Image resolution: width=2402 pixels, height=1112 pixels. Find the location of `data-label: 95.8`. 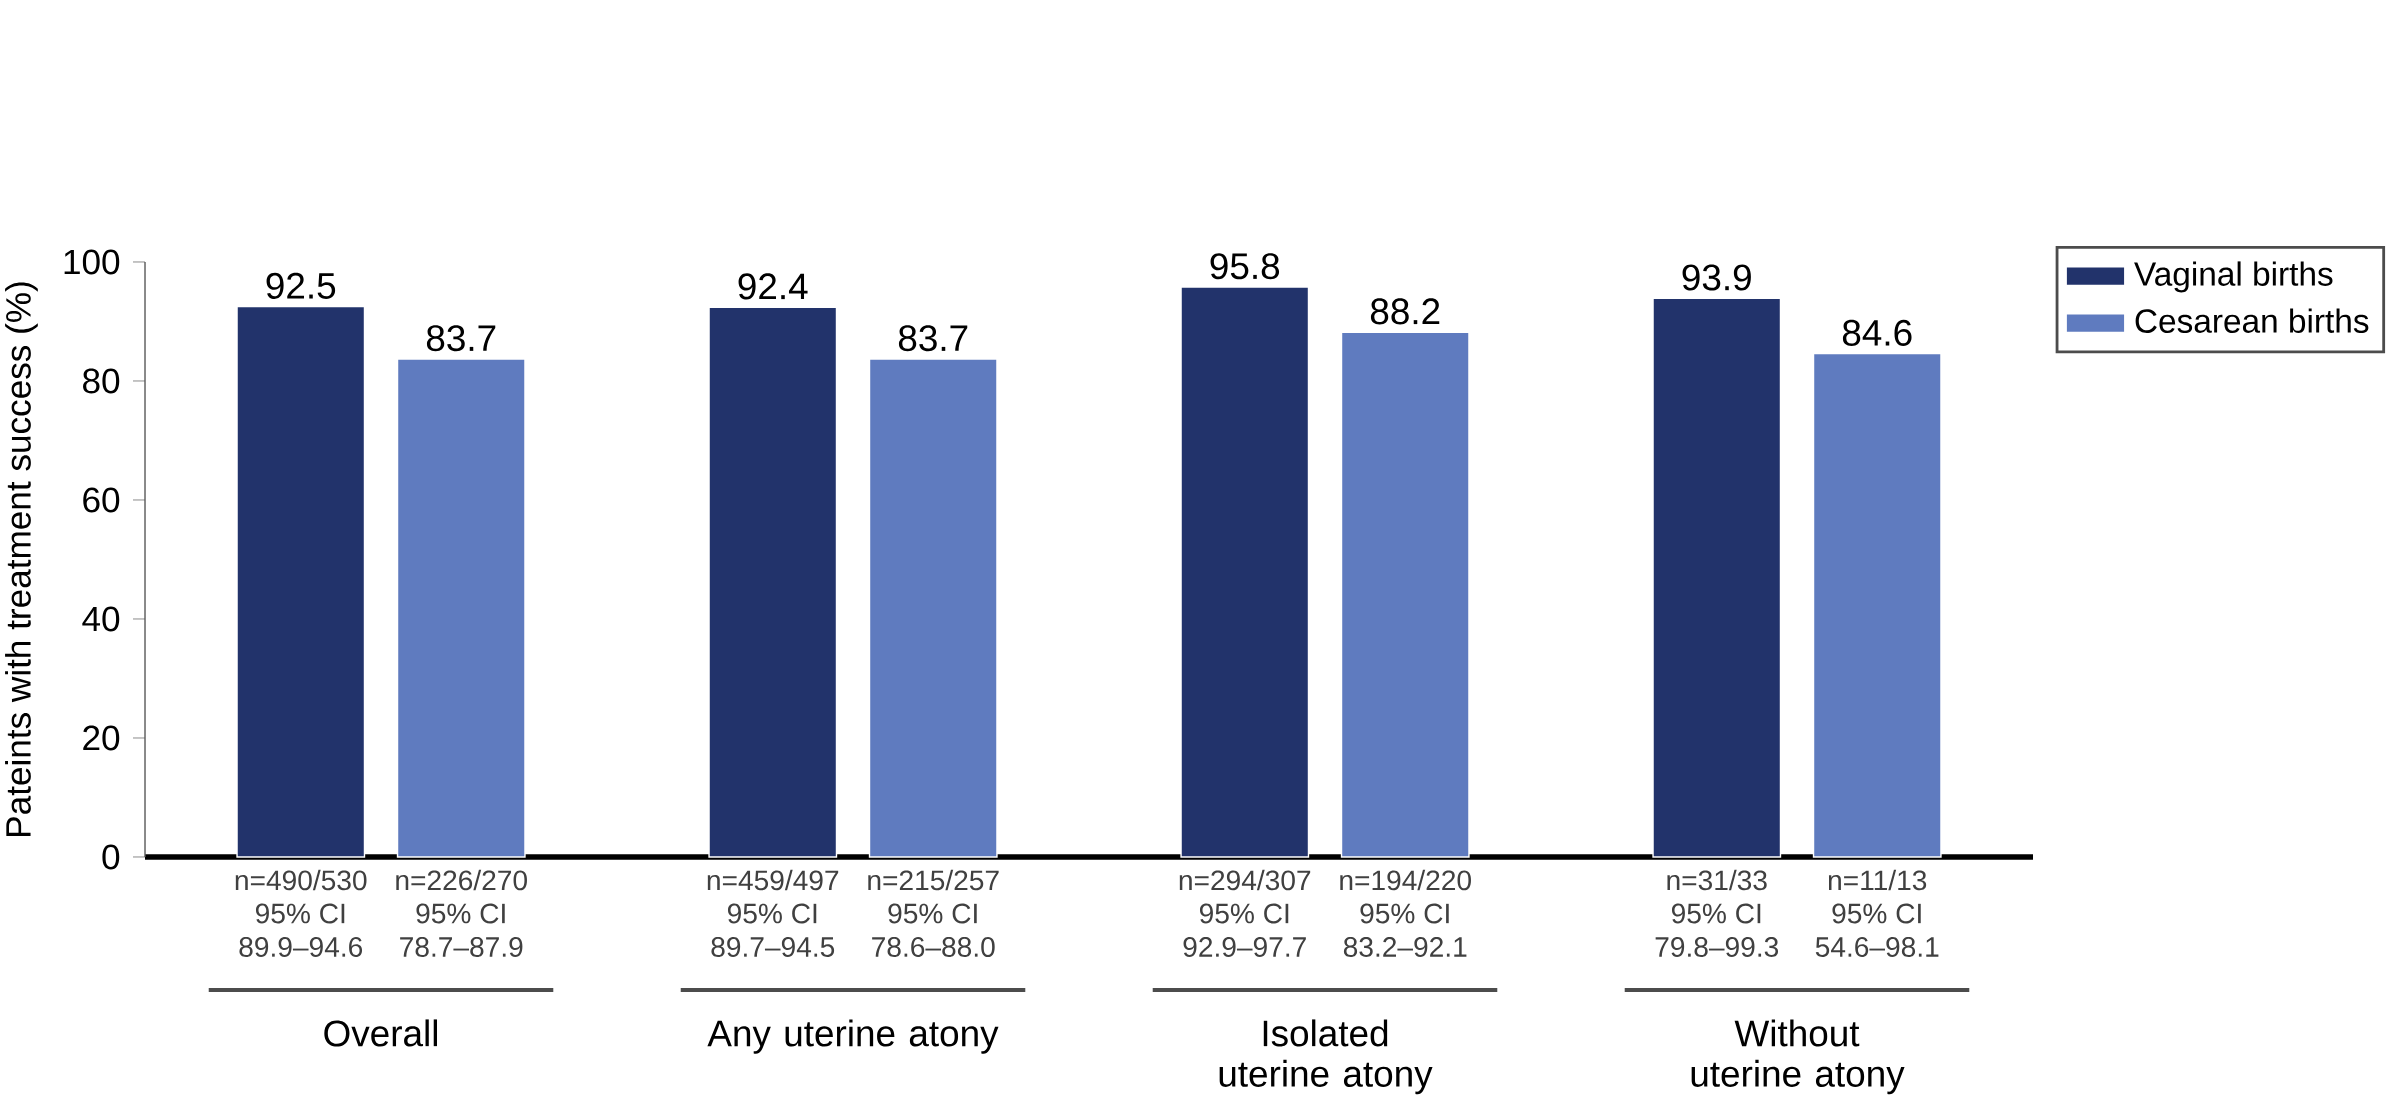

data-label: 95.8 is located at coordinates (1245, 266).